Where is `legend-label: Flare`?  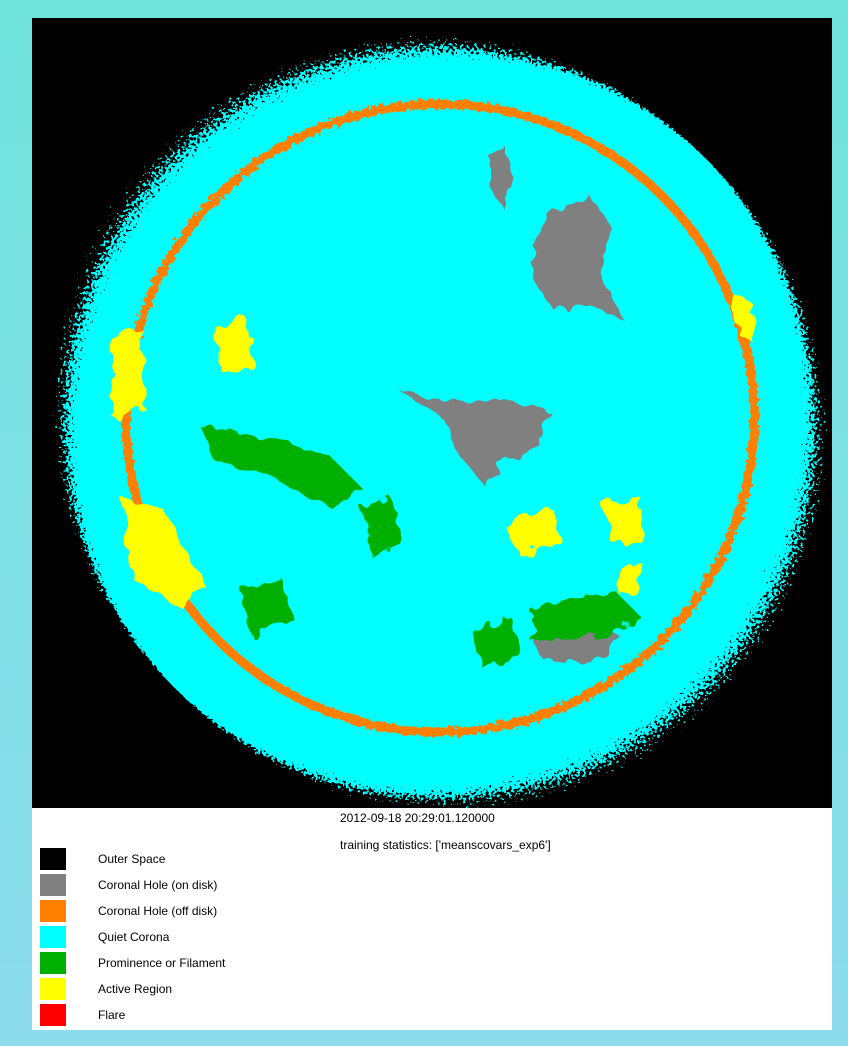 legend-label: Flare is located at coordinates (112, 1015).